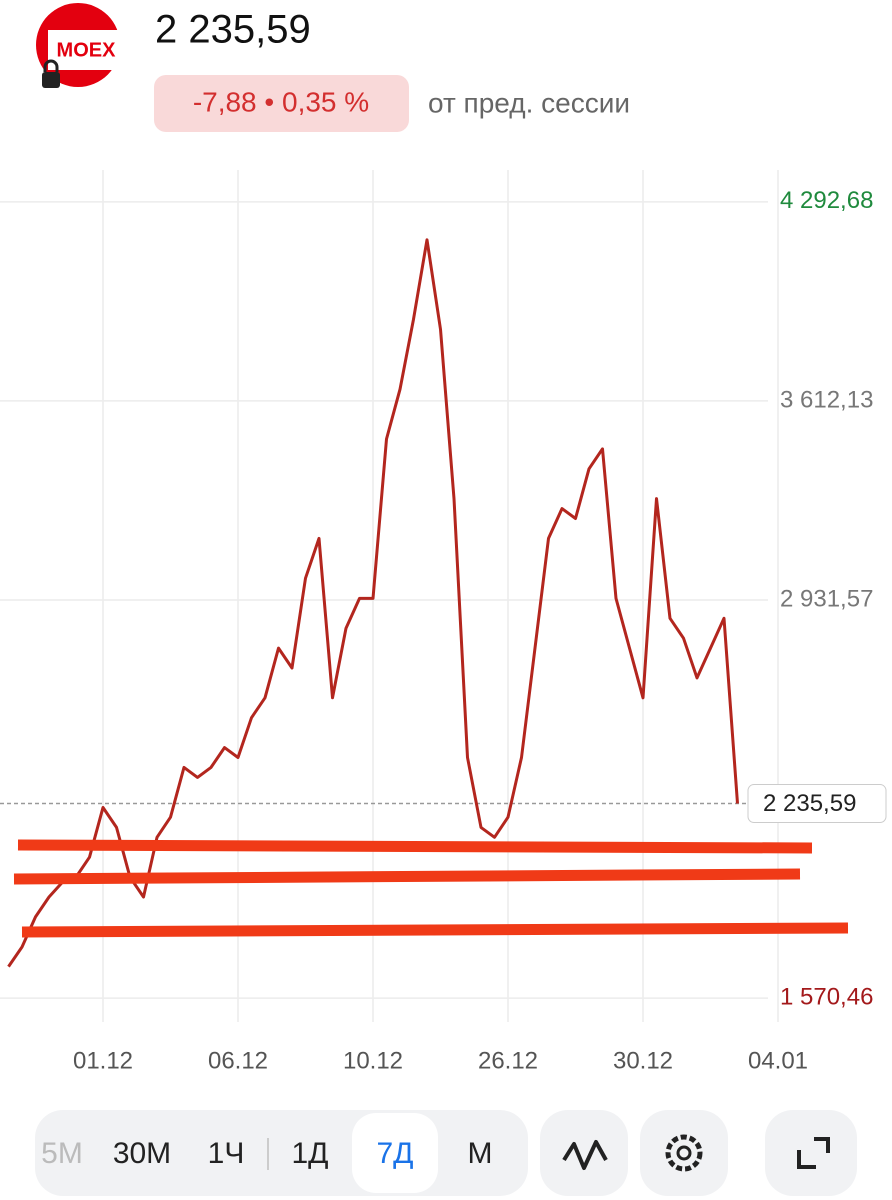 The height and width of the screenshot is (1200, 892). I want to click on logo: MOEX, so click(80, 45).